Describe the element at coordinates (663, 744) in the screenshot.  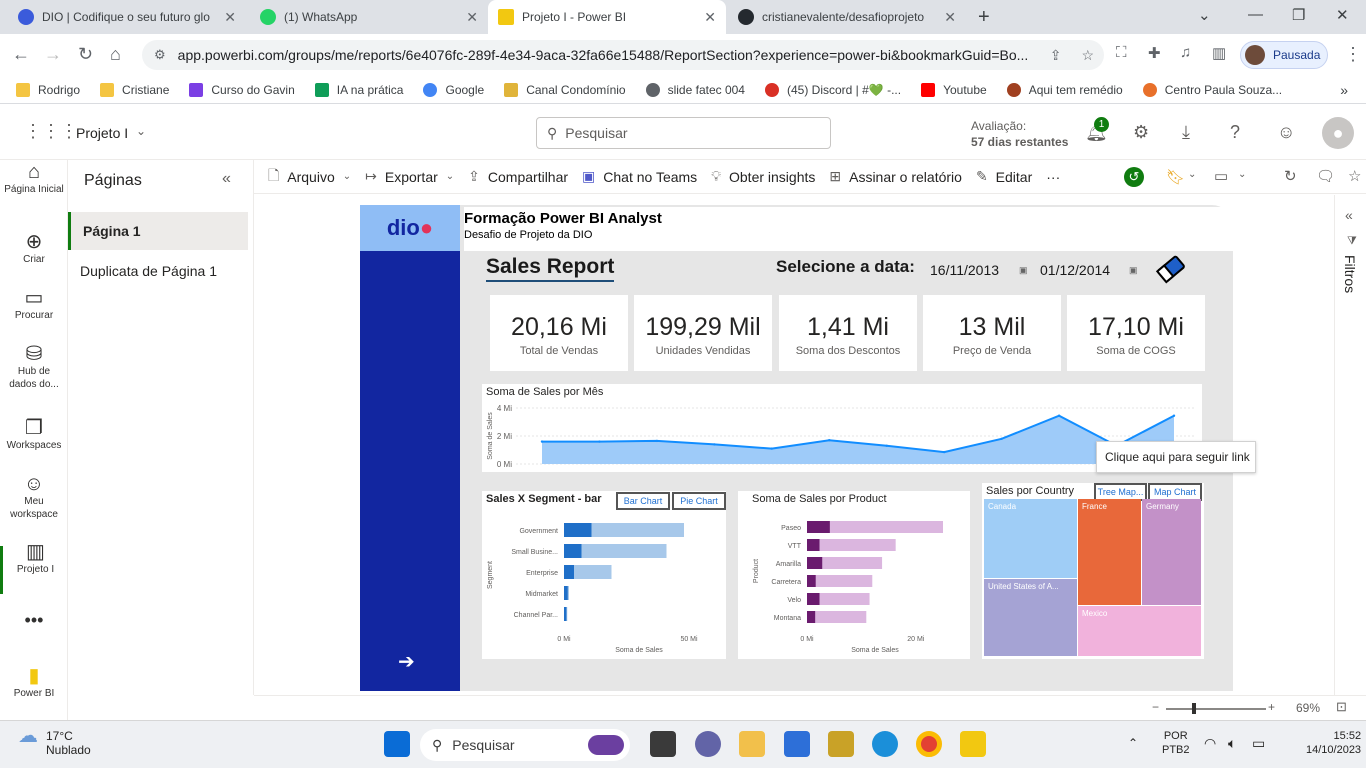
I see `task-view-icon` at that location.